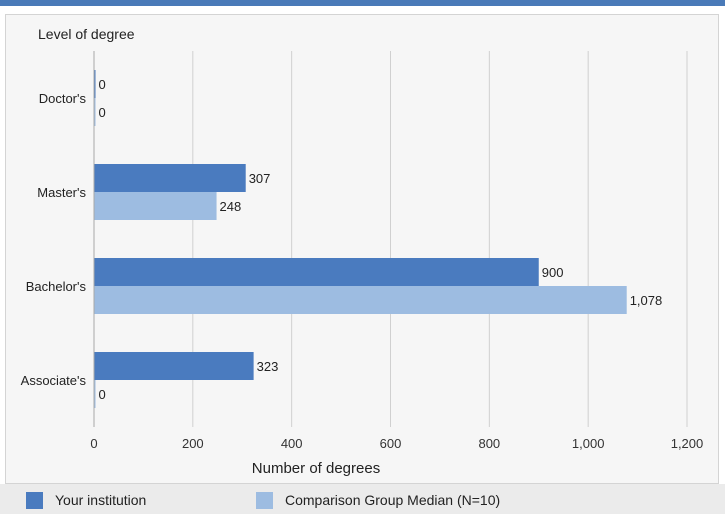  Describe the element at coordinates (61, 192) in the screenshot. I see `category-label: Master's` at that location.